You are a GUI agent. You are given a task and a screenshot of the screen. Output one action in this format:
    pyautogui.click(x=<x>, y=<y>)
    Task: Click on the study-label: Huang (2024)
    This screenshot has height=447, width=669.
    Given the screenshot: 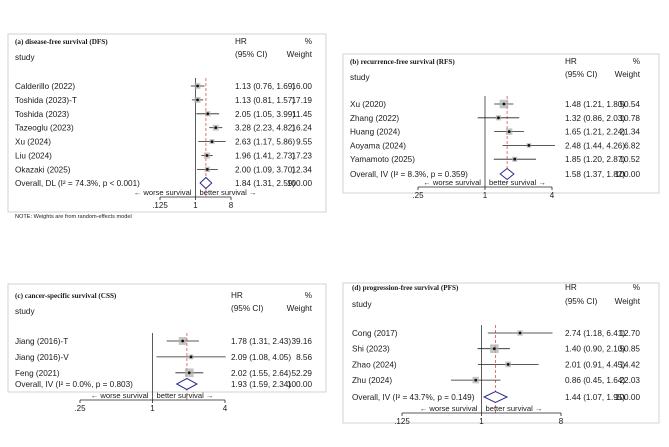 What is the action you would take?
    pyautogui.click(x=375, y=132)
    